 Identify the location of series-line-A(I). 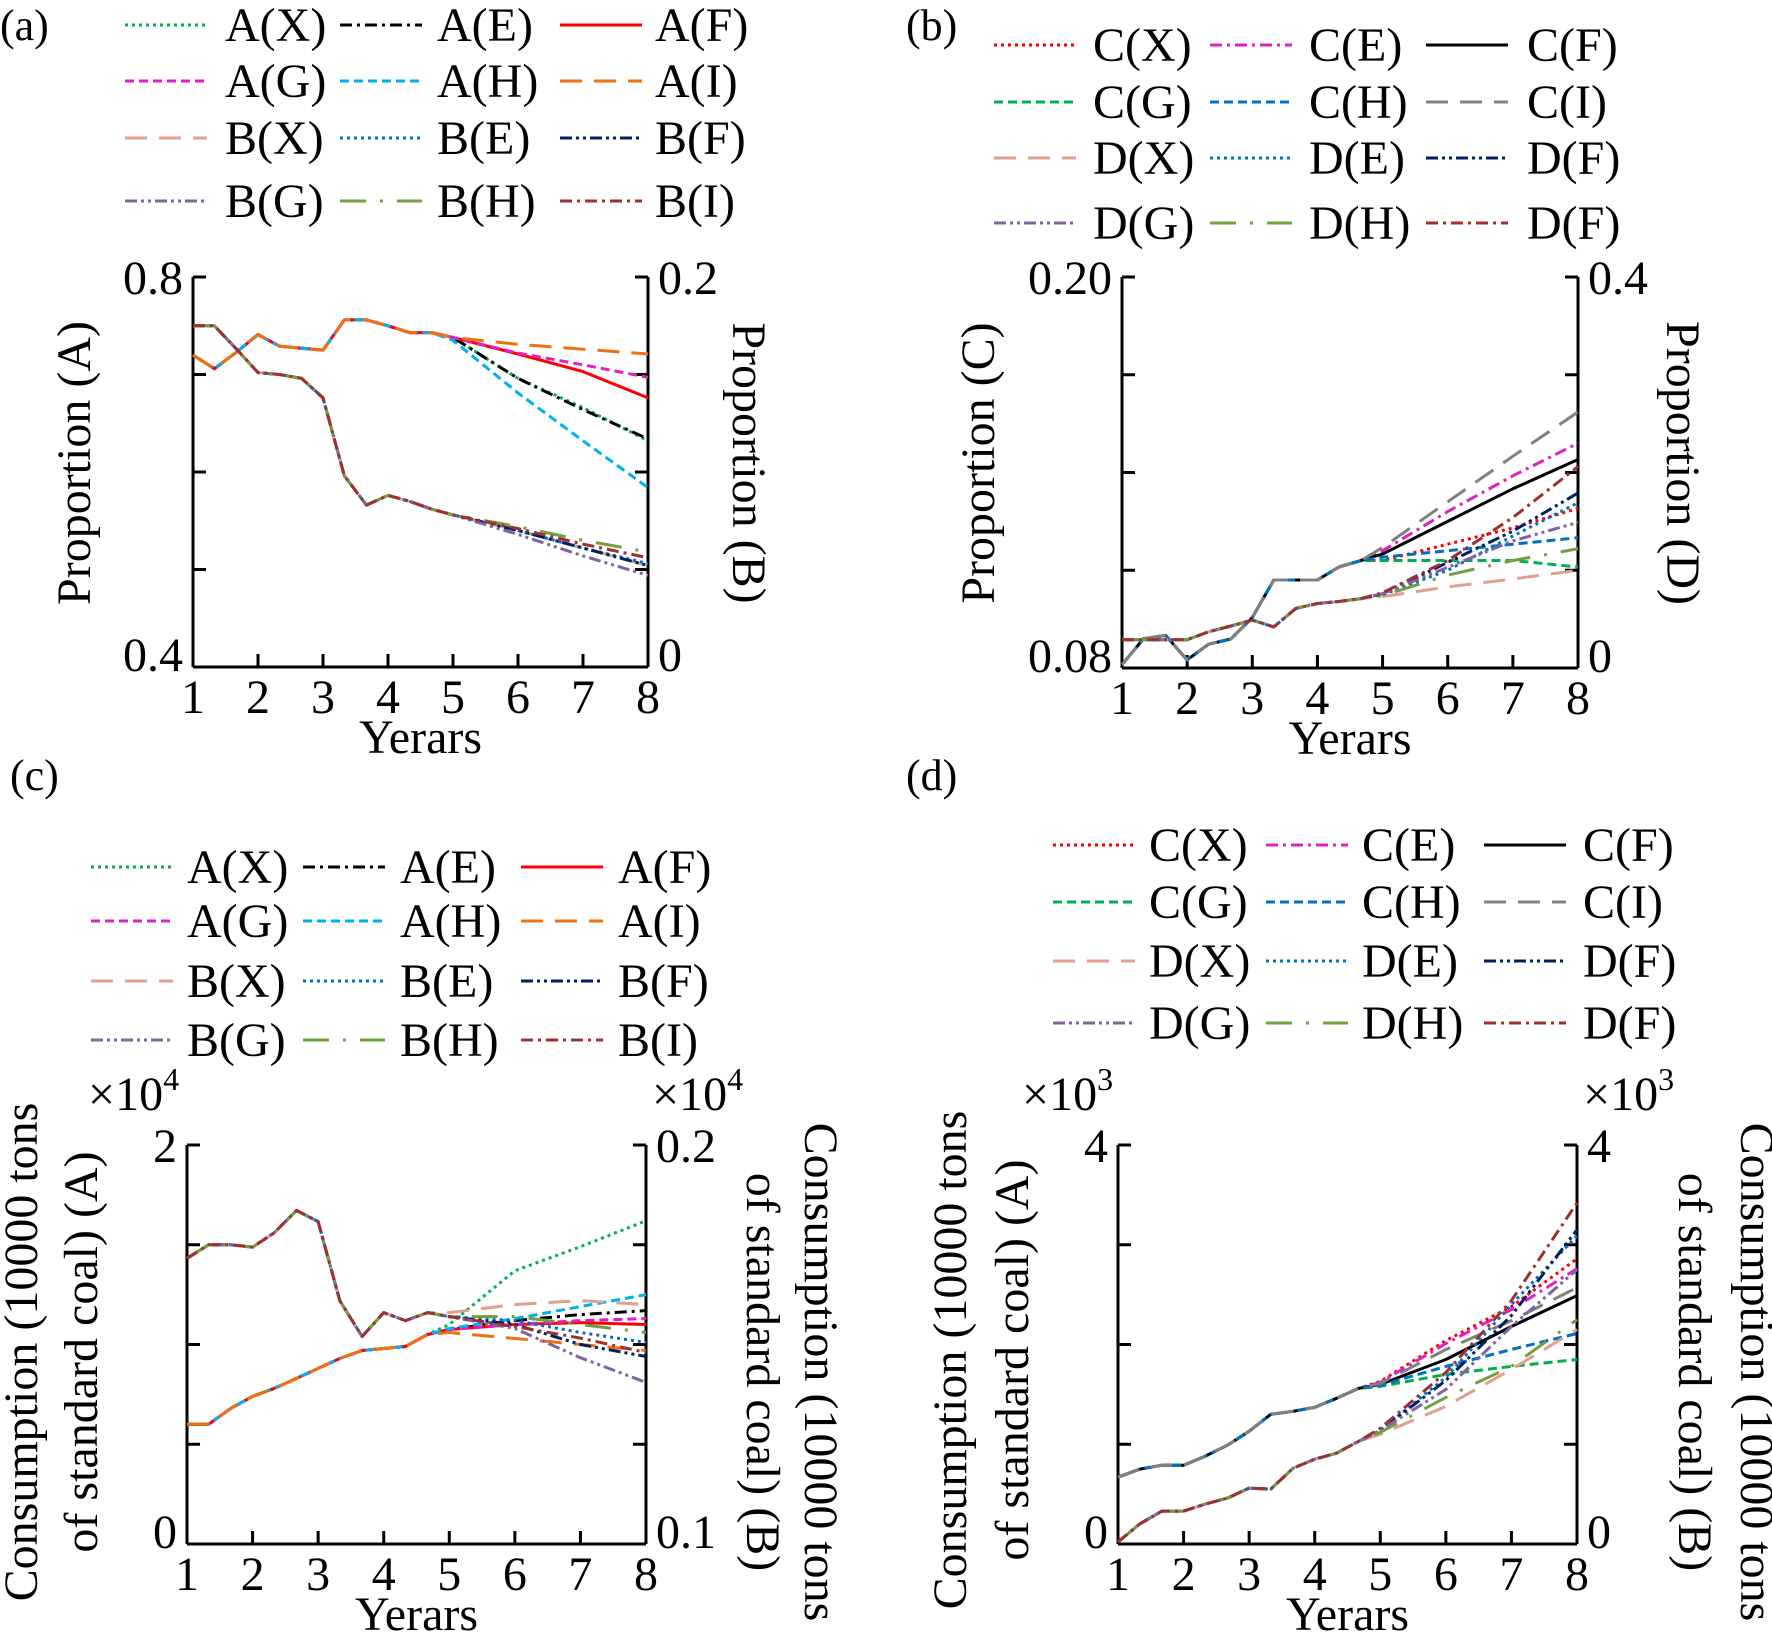
(417, 1378).